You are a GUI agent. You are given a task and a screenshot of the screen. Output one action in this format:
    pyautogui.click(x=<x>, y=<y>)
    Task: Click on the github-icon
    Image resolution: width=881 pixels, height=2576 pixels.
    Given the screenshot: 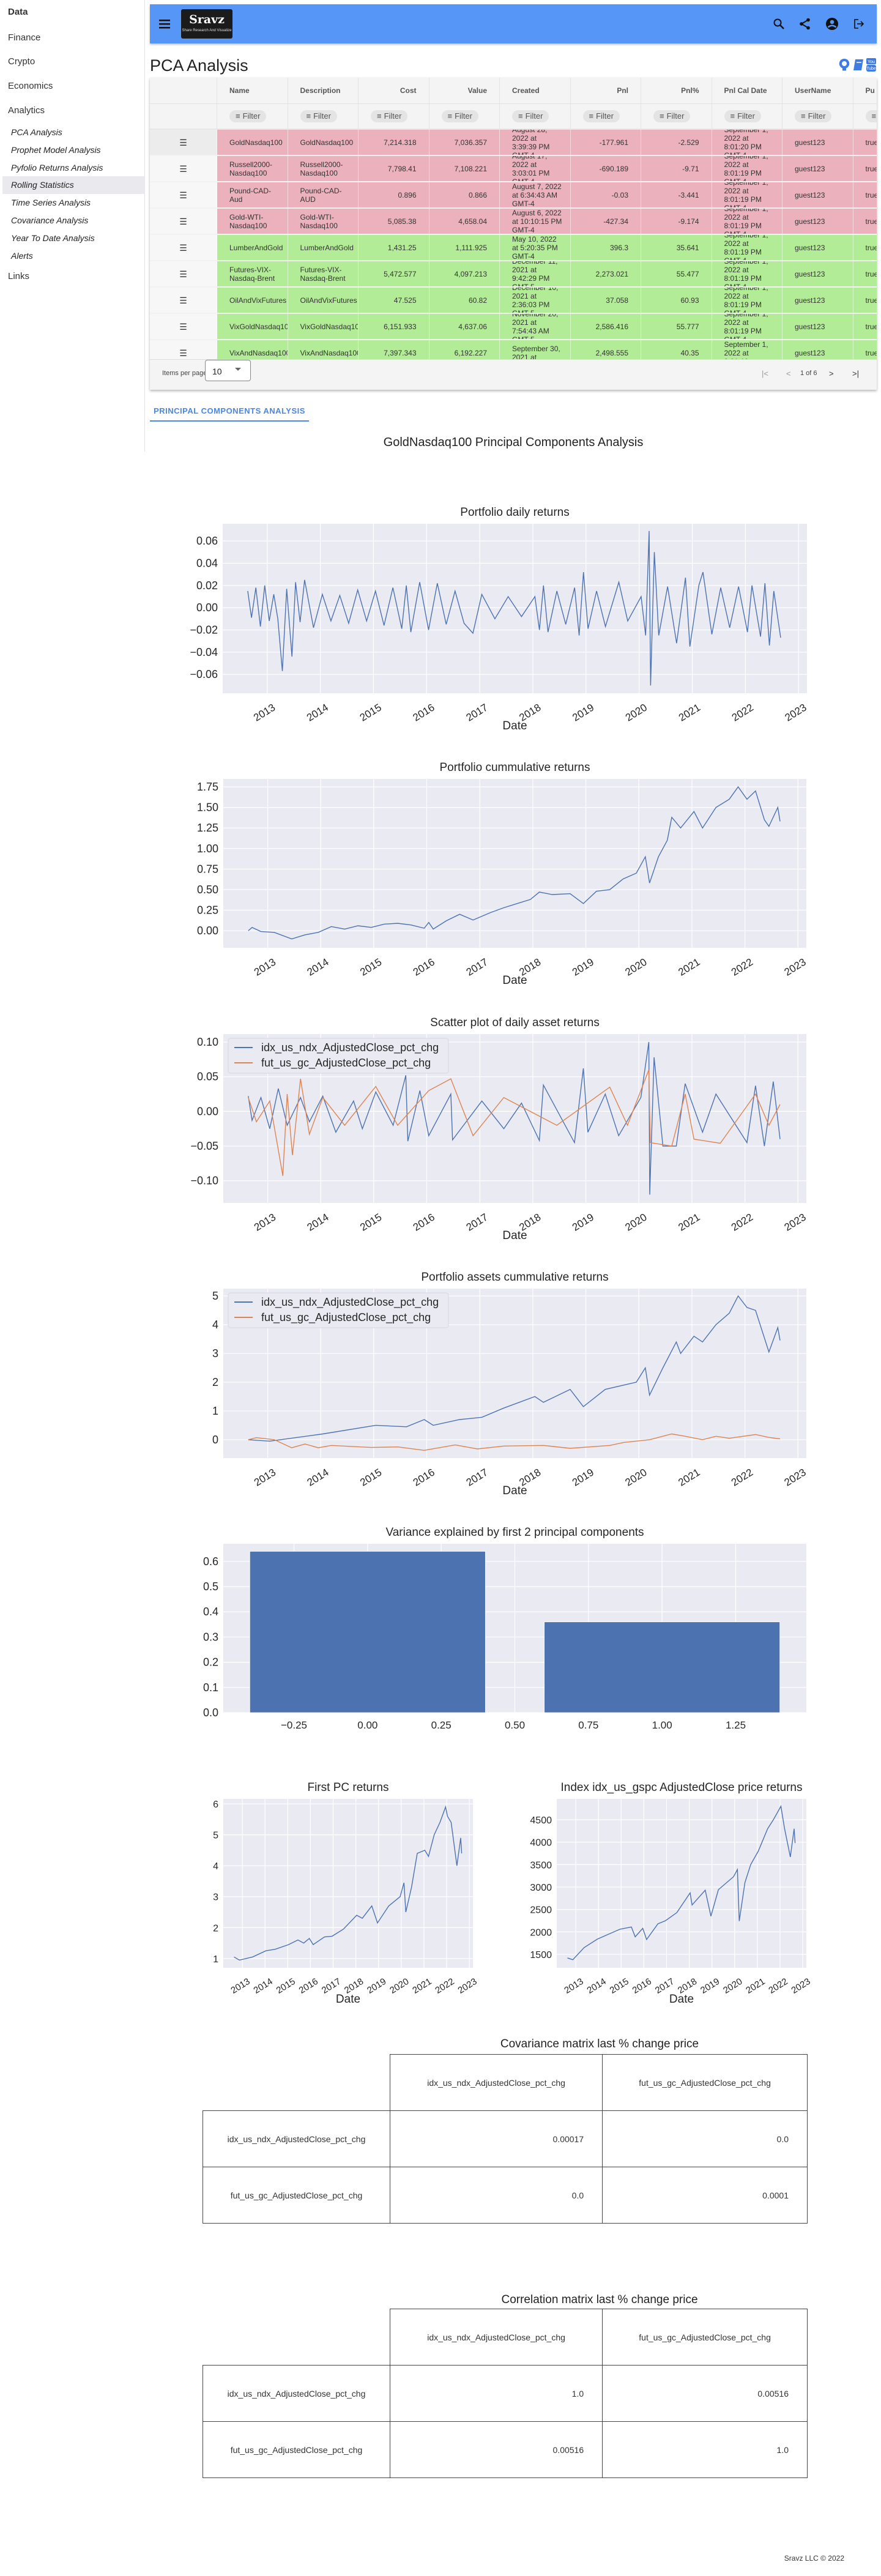 What is the action you would take?
    pyautogui.click(x=844, y=65)
    